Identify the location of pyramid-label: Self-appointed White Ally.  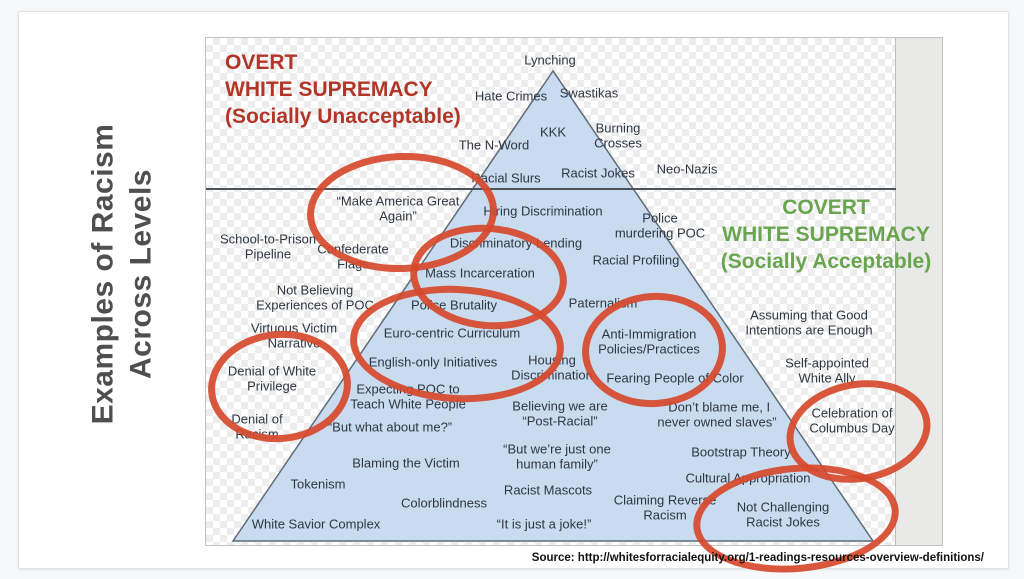
(827, 370).